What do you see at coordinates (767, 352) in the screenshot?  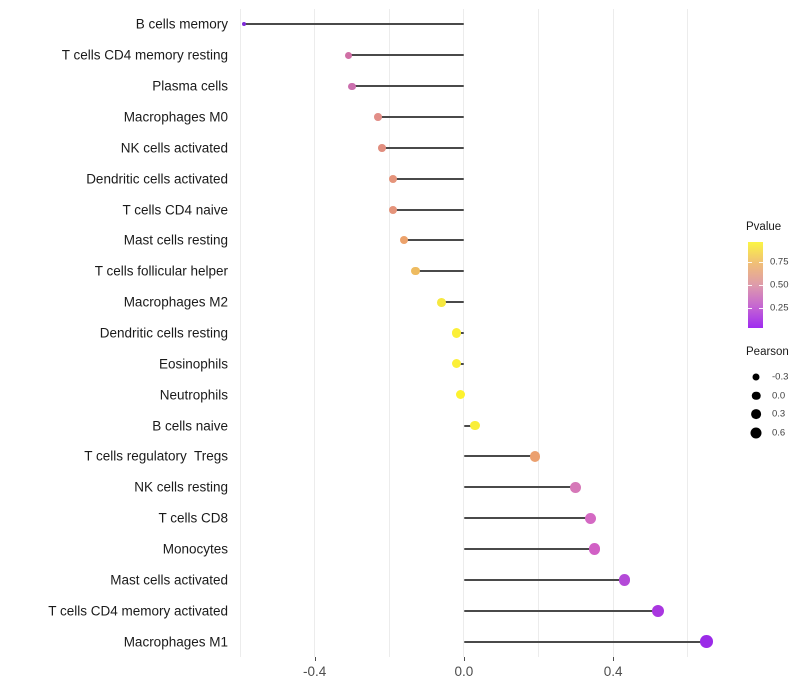 I see `pearson-legend-title: Pearson` at bounding box center [767, 352].